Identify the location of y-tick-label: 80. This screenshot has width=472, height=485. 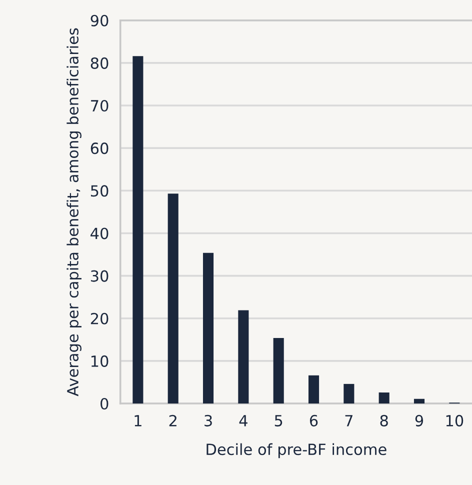
(99, 63).